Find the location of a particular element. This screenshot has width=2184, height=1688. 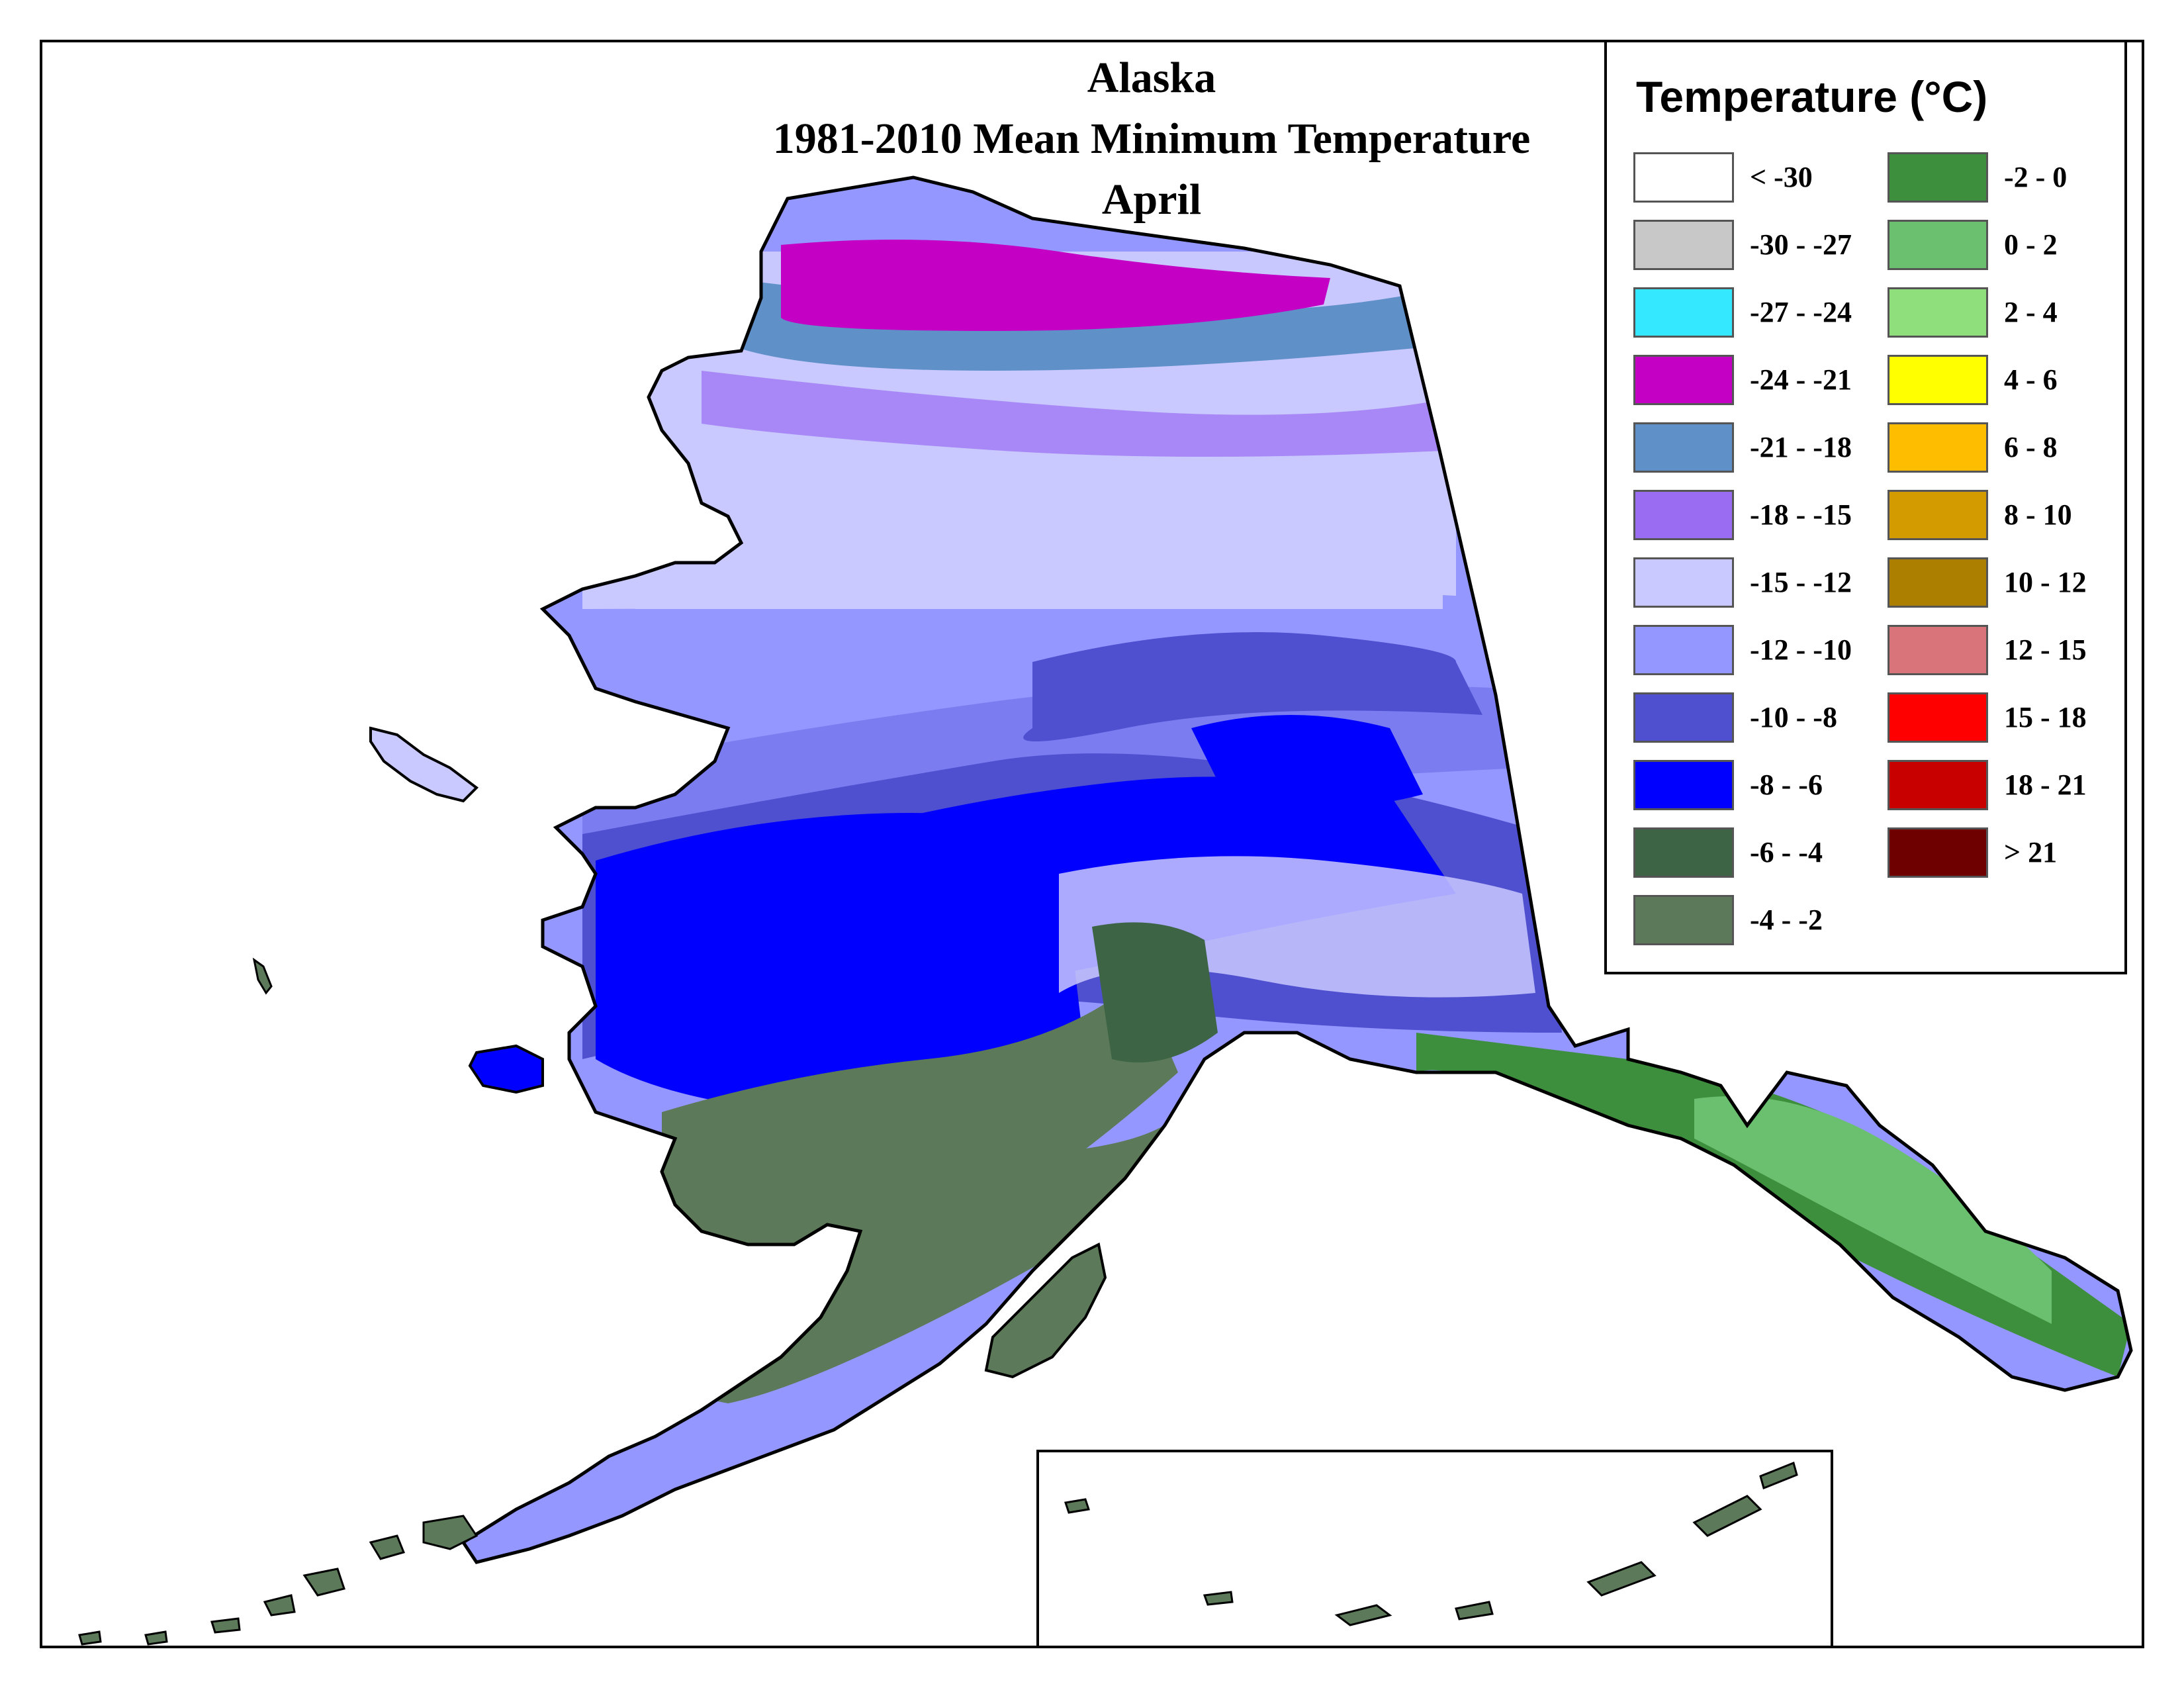

legend-item: -12 - -10 is located at coordinates (1752, 658).